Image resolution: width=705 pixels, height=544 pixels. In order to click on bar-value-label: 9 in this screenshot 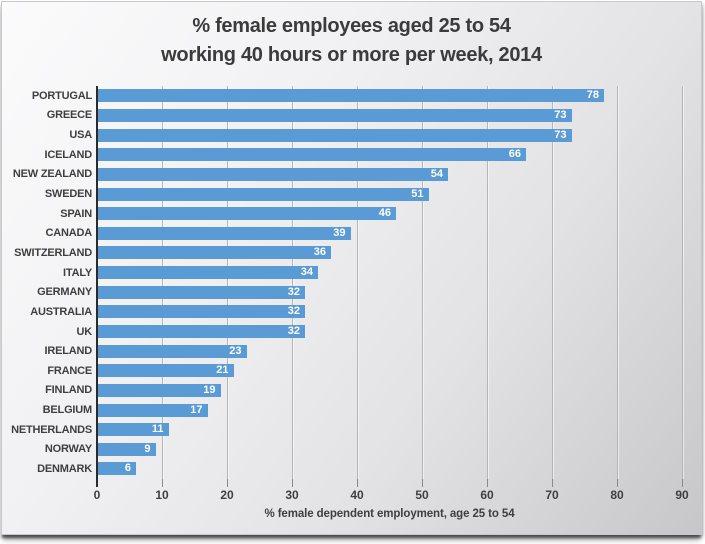, I will do `click(147, 448)`.